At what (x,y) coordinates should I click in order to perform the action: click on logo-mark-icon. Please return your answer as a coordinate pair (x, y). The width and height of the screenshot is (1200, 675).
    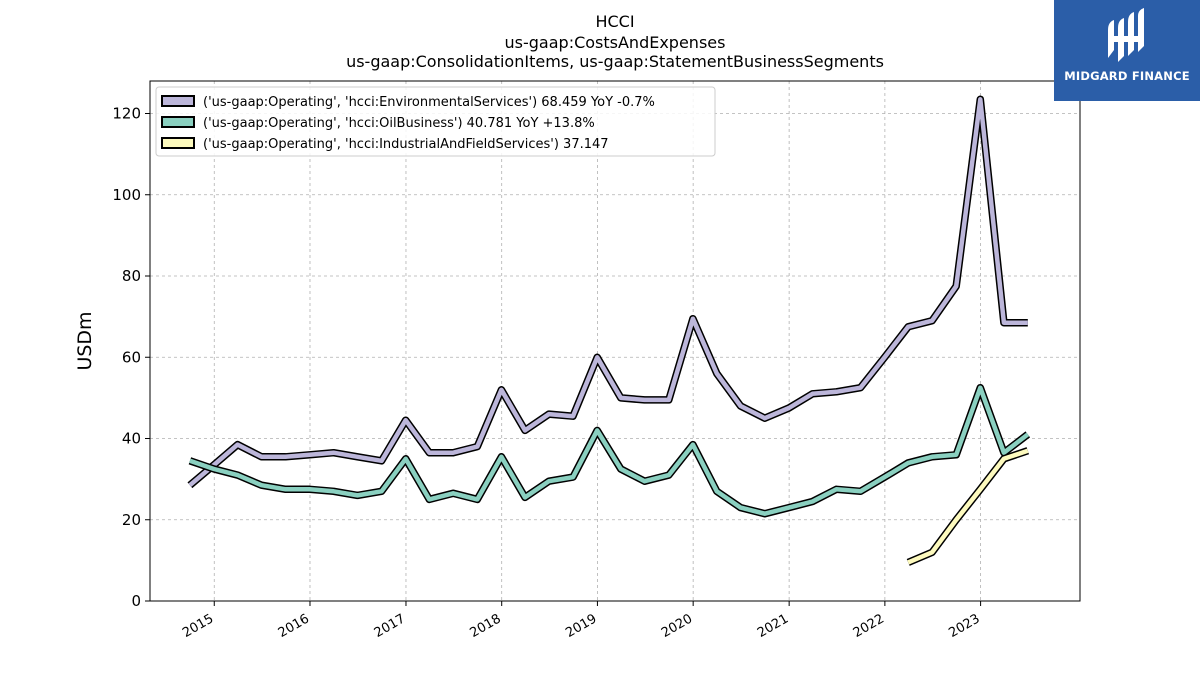
    Looking at the image, I should click on (1126, 35).